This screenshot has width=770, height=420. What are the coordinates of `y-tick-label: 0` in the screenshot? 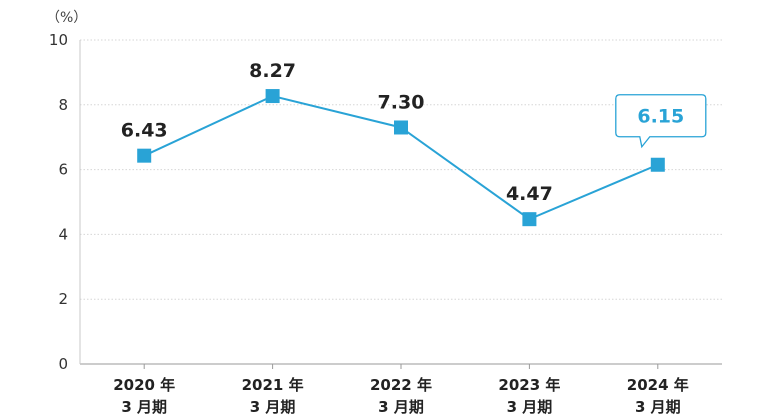 It's located at (63, 364).